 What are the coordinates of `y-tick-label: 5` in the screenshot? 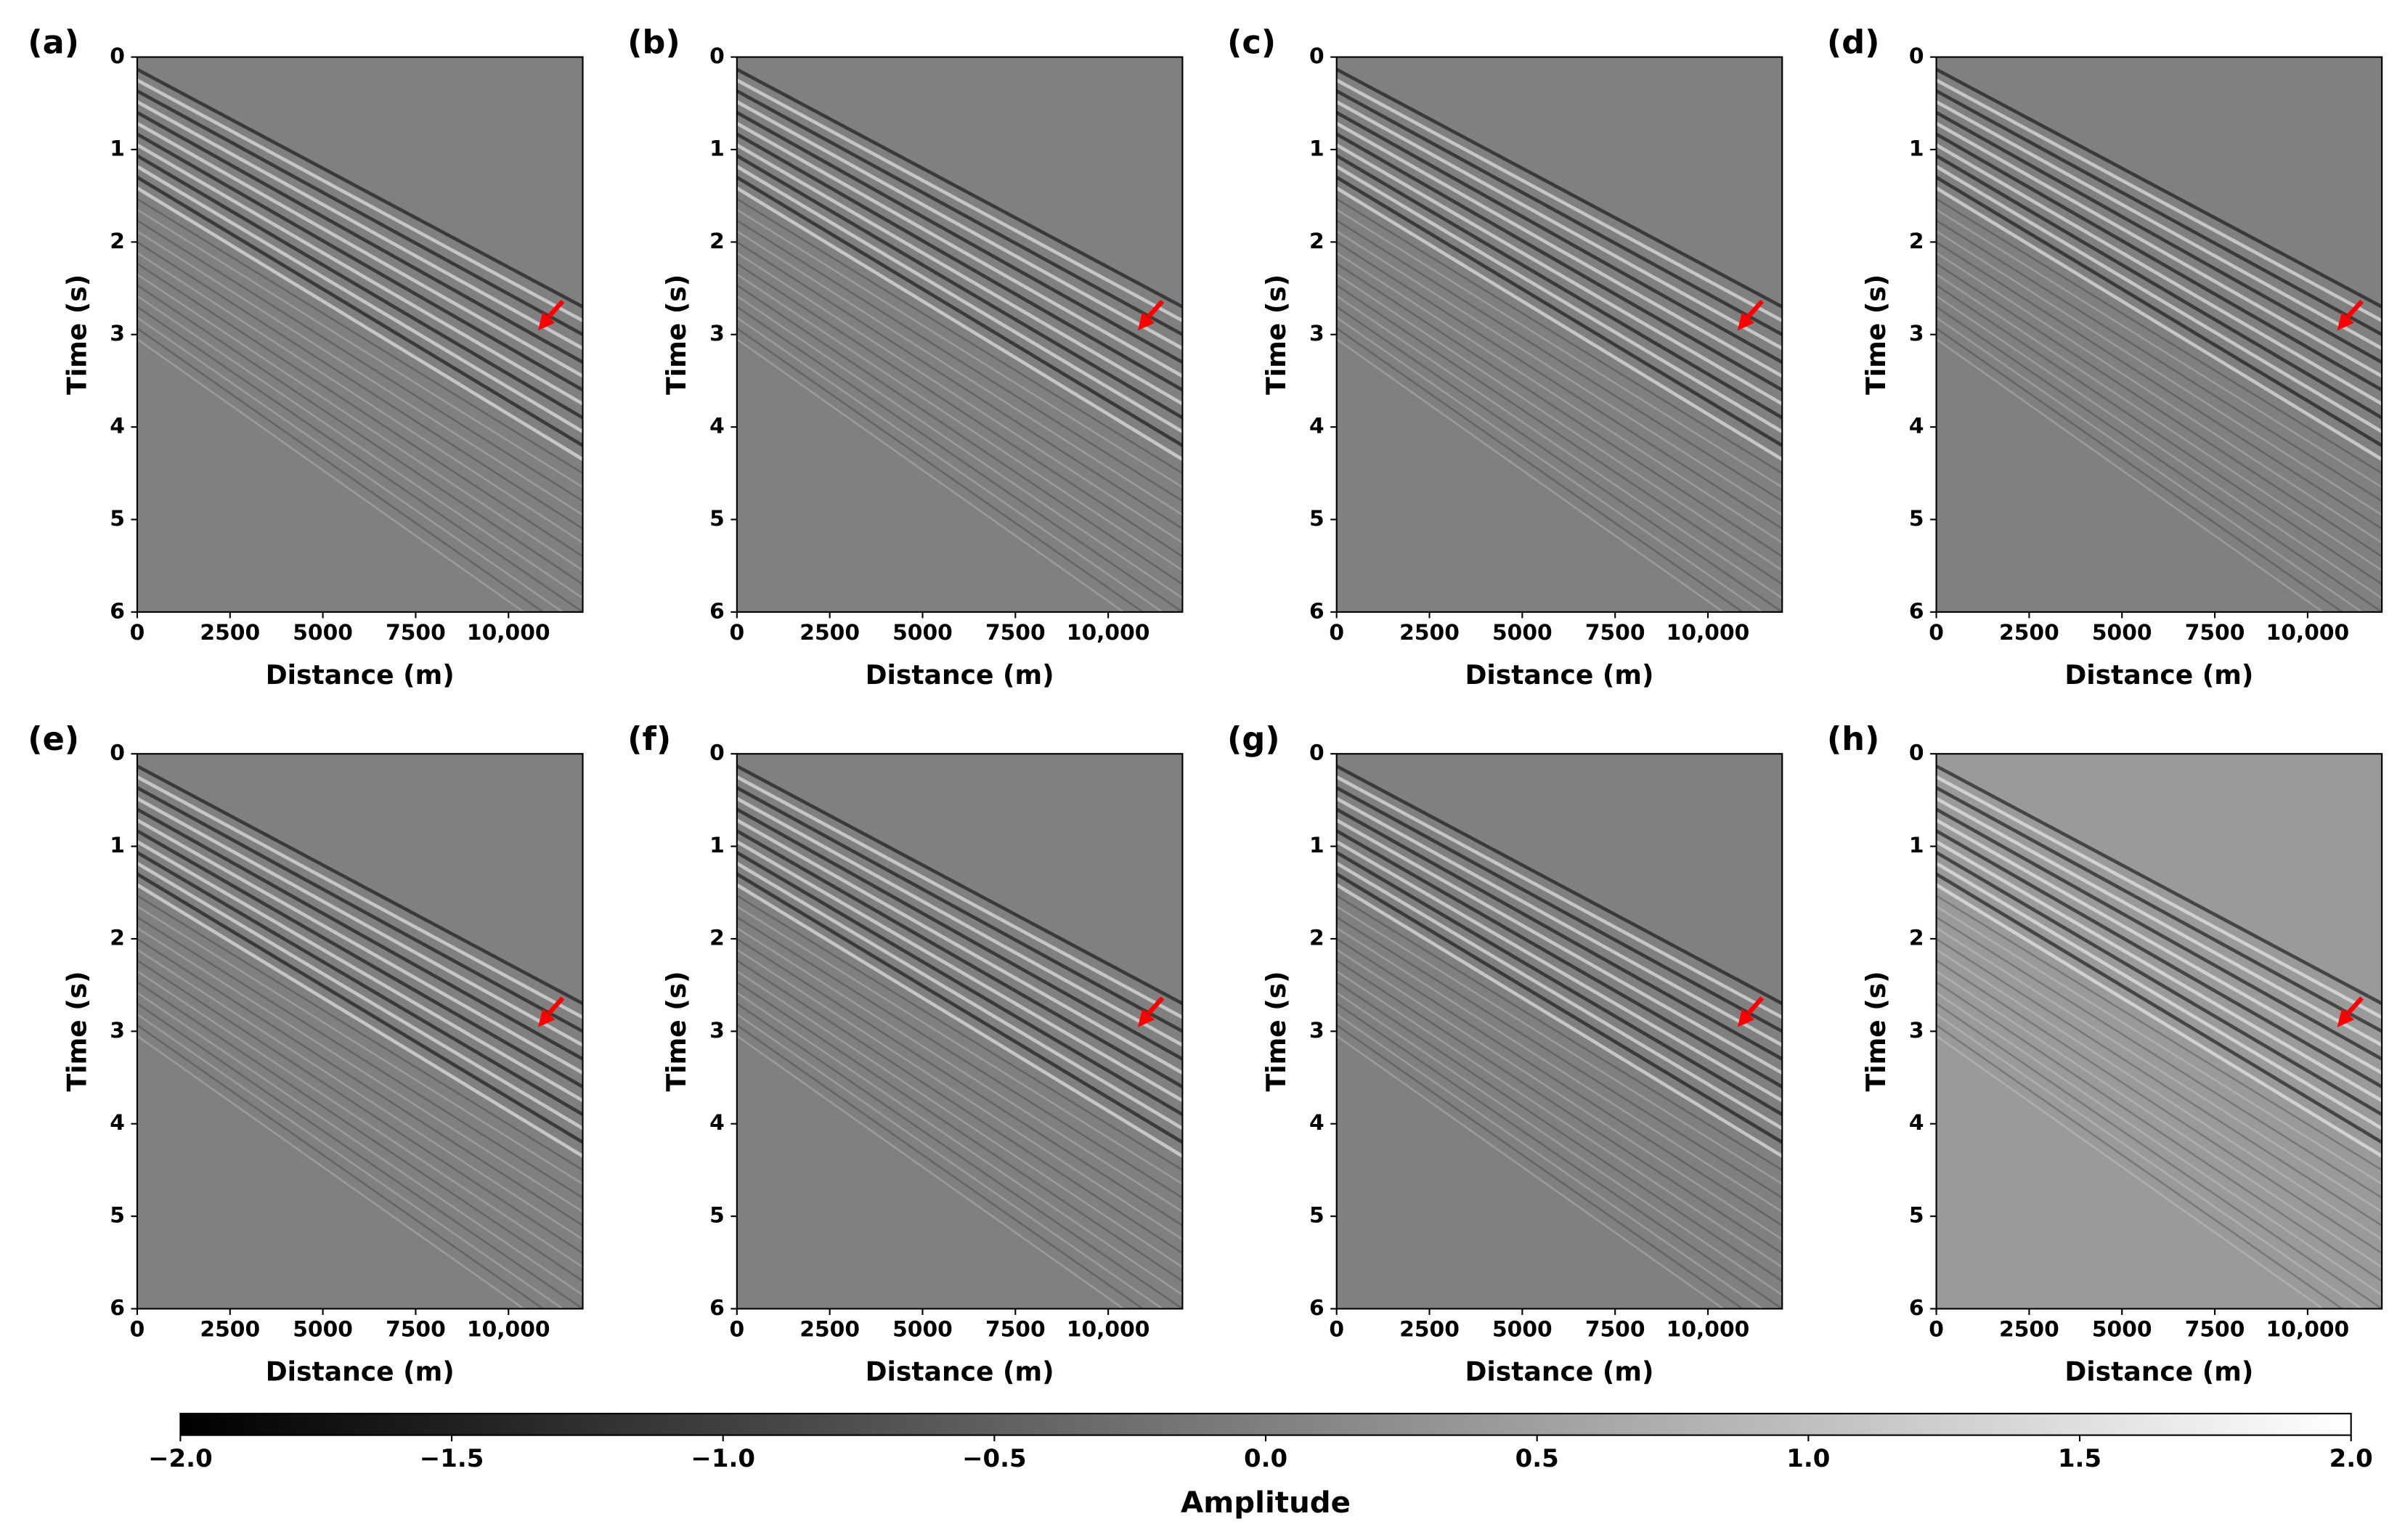 It's located at (1316, 518).